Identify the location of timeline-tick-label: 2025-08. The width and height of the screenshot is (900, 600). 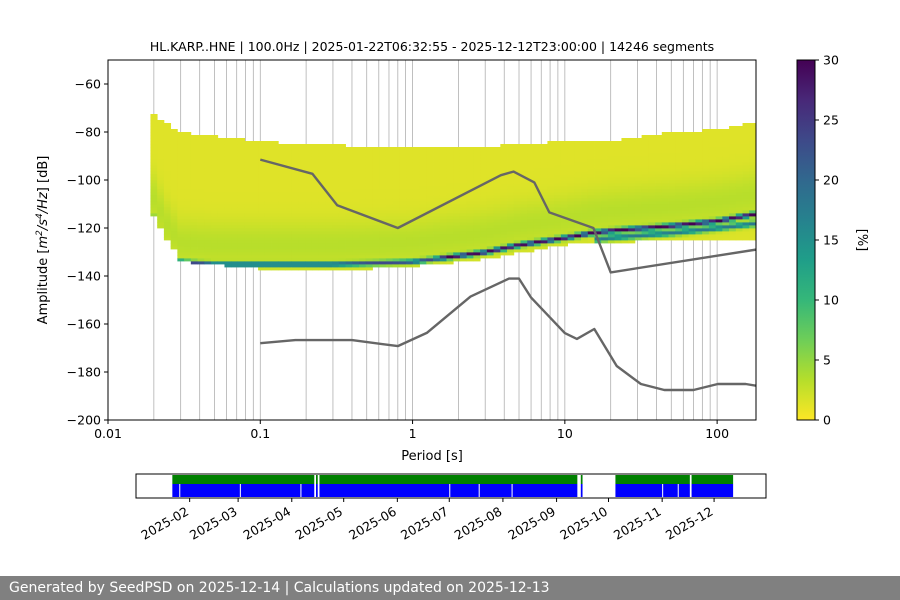
(478, 523).